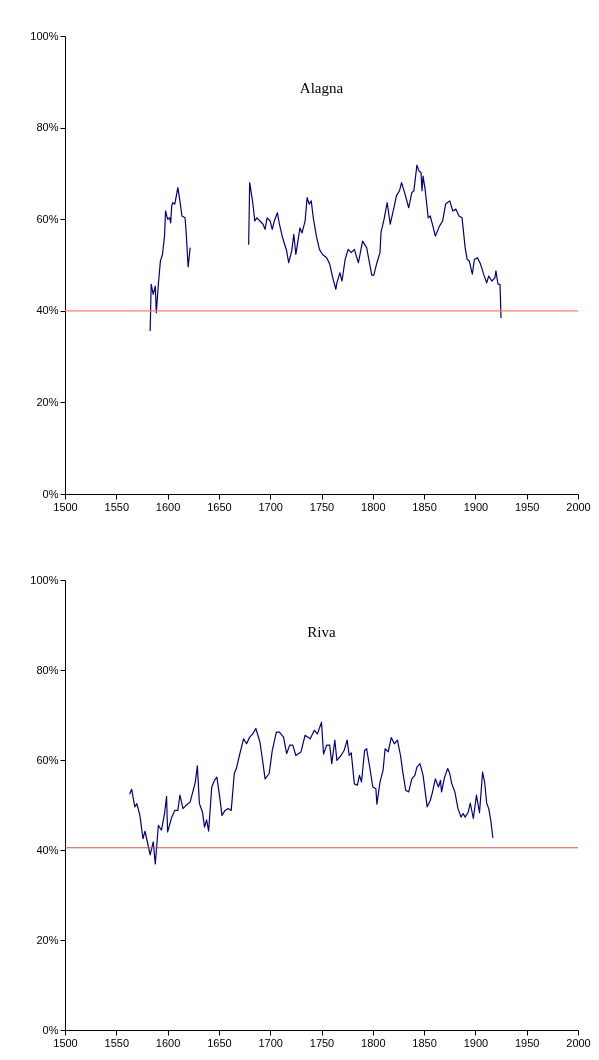 The width and height of the screenshot is (599, 1060). Describe the element at coordinates (311, 793) in the screenshot. I see `line-series` at that location.